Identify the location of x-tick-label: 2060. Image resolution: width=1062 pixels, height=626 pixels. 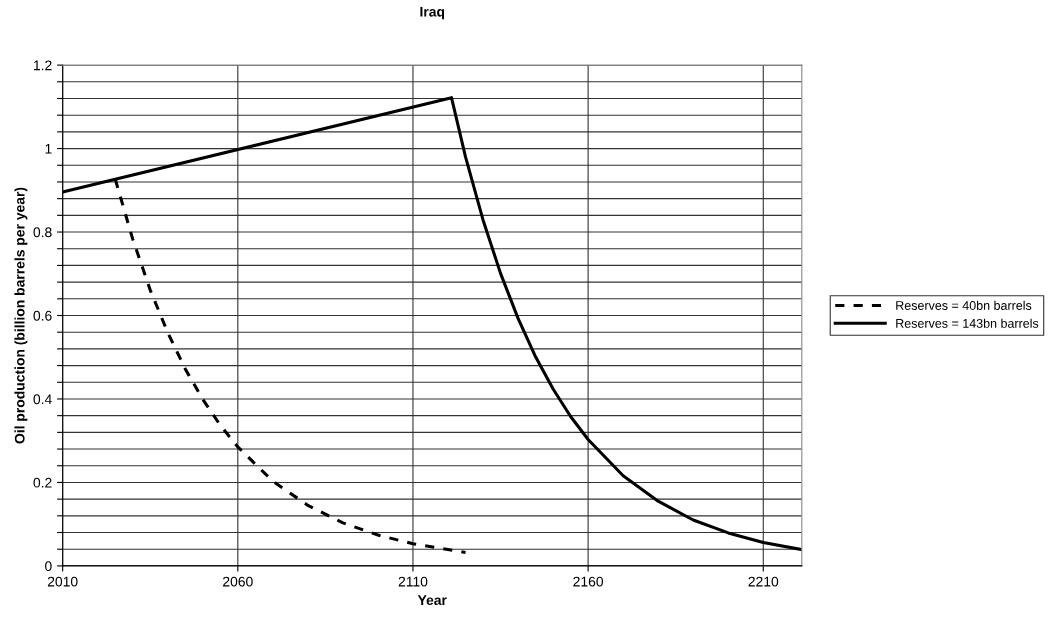
(238, 581).